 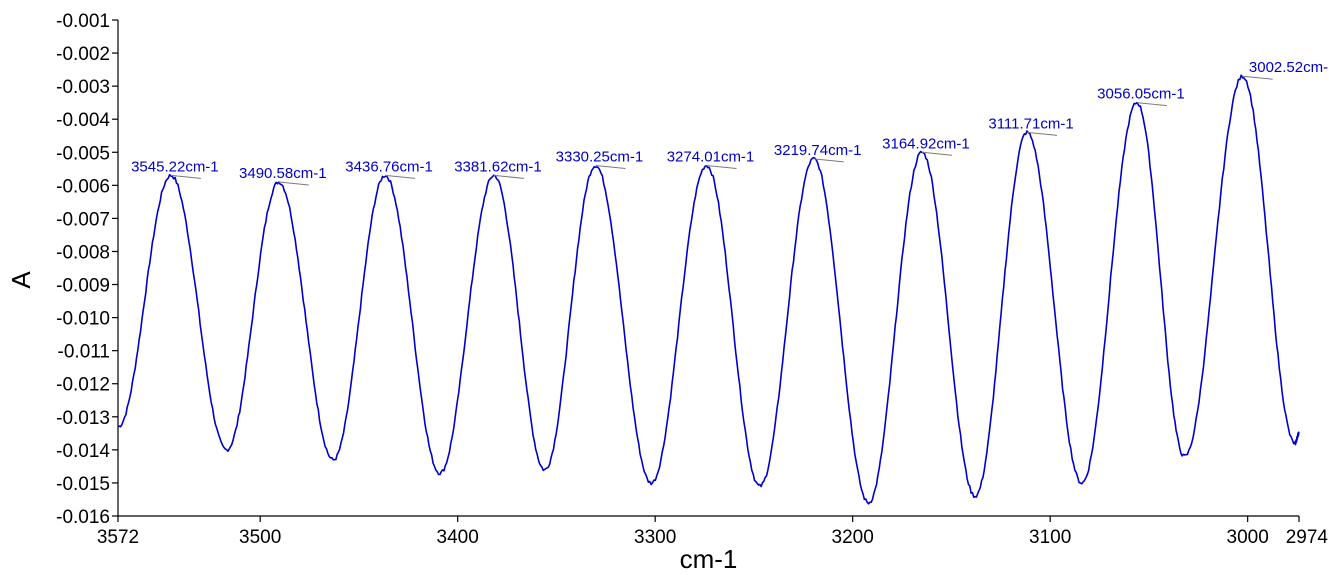 I want to click on y-tick-label: -0.011, so click(x=84, y=352).